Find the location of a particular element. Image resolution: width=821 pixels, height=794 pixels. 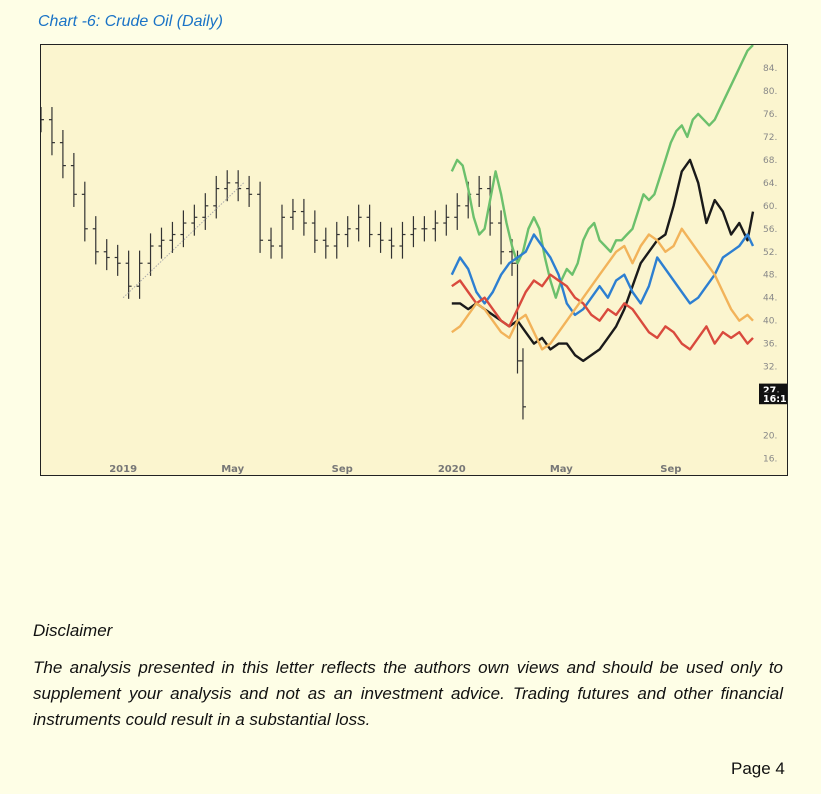

y-tick-label: 40. is located at coordinates (770, 322).